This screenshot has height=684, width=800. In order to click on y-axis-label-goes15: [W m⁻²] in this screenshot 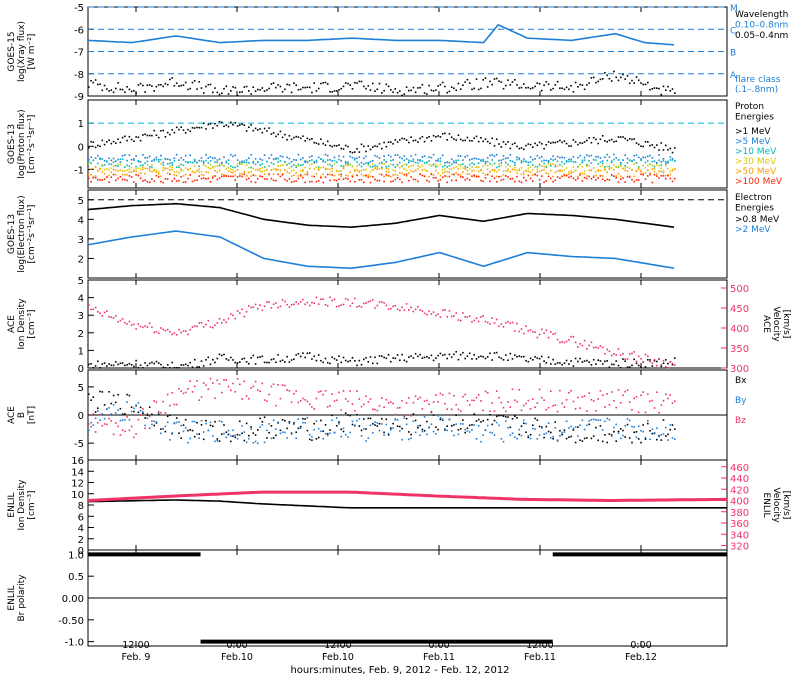, I will do `click(32, 52)`.